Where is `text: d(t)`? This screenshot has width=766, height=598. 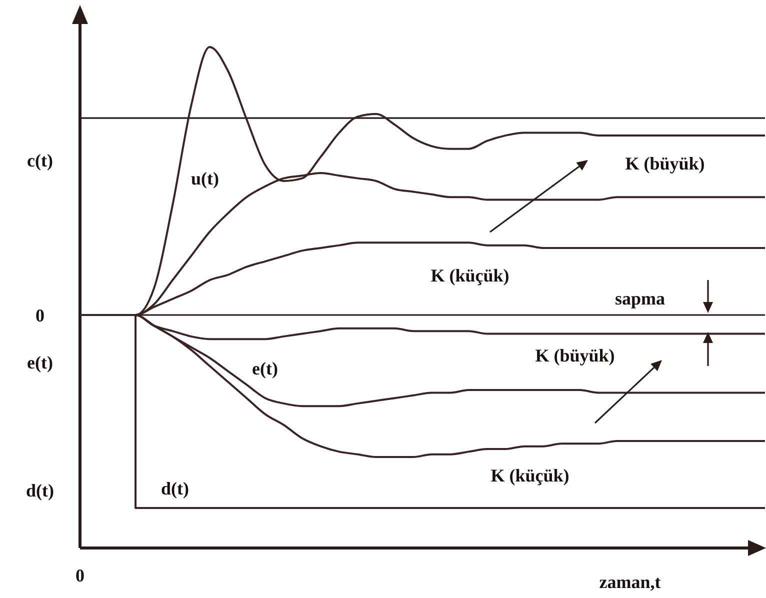
text: d(t) is located at coordinates (40, 490).